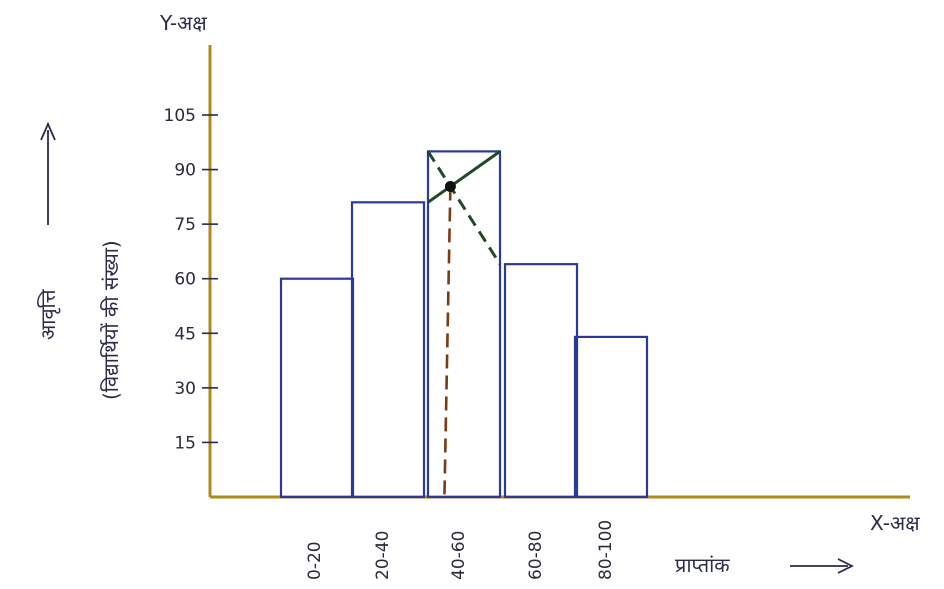 This screenshot has height=589, width=944. What do you see at coordinates (459, 555) in the screenshot?
I see `x-tick-label: 40-60` at bounding box center [459, 555].